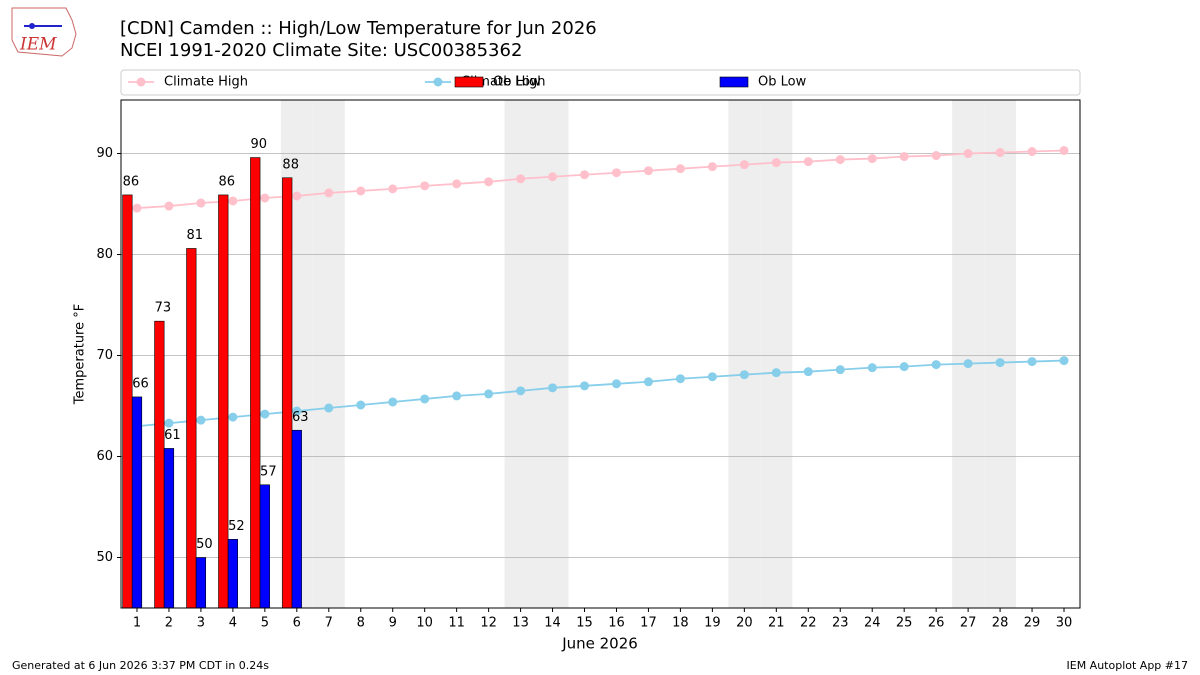 This screenshot has height=675, width=1200. I want to click on y-tick-label: 80, so click(104, 254).